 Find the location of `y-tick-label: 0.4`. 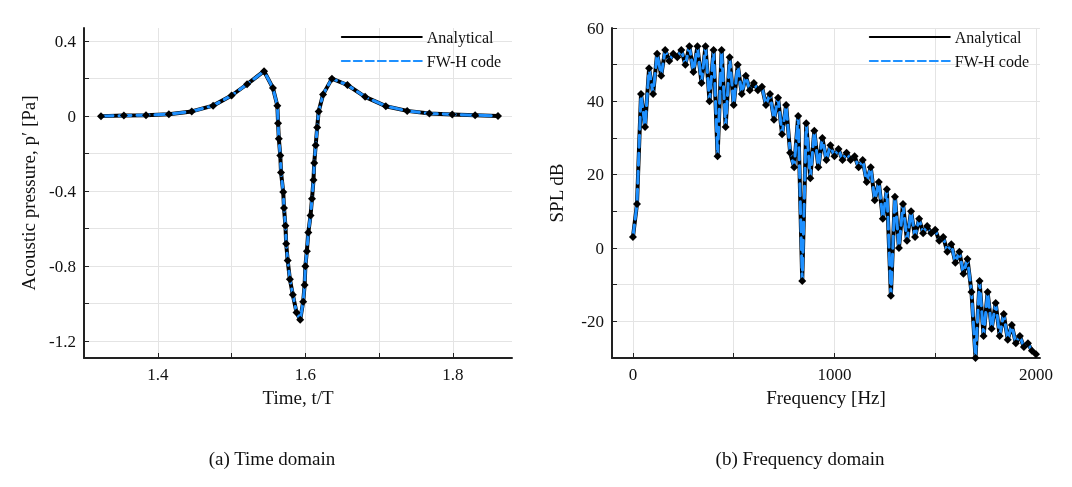

y-tick-label: 0.4 is located at coordinates (65, 41).